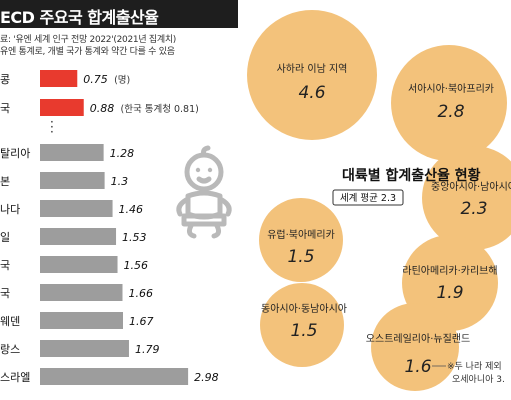 The height and width of the screenshot is (400, 511). I want to click on source-note-line-1: 료: '유엔 세계 인구 전망 2022'(2021년 집계치), so click(88, 40).